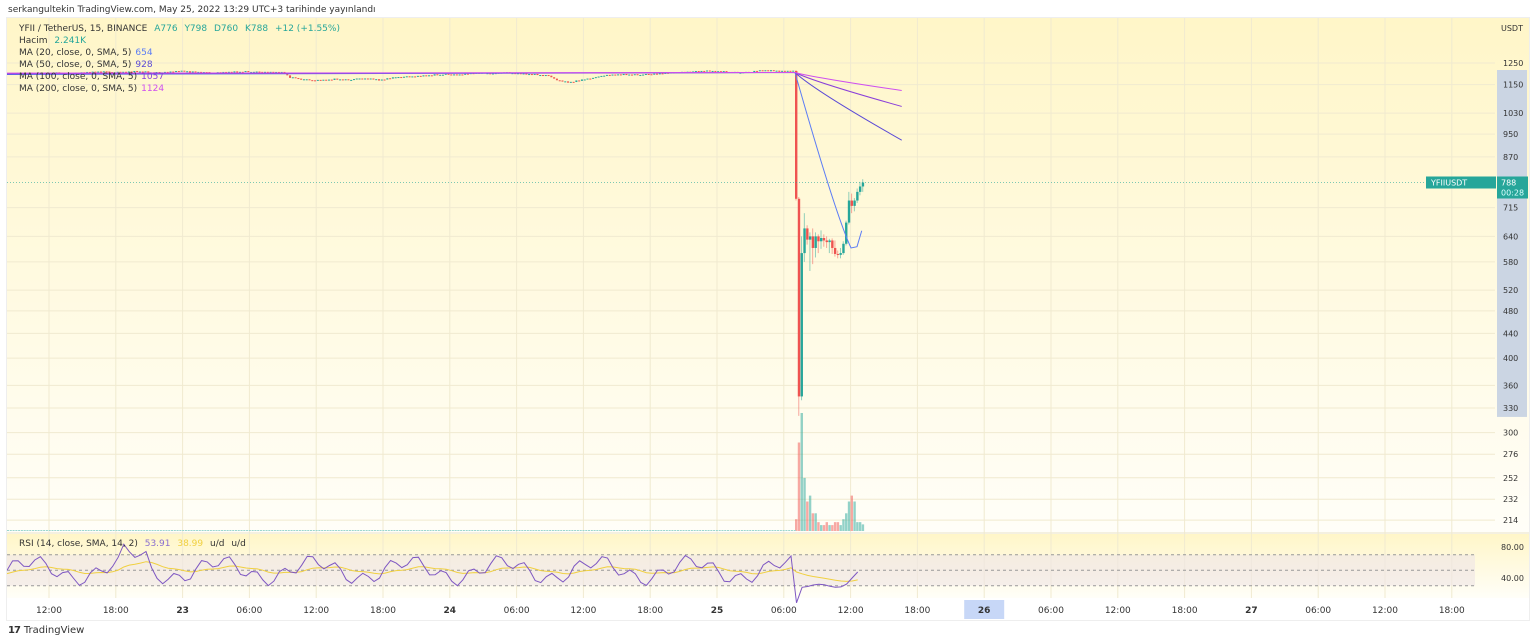 This screenshot has width=1536, height=643. Describe the element at coordinates (78, 89) in the screenshot. I see `ma200-label: MA (200, close, 0, SMA, 5)` at that location.